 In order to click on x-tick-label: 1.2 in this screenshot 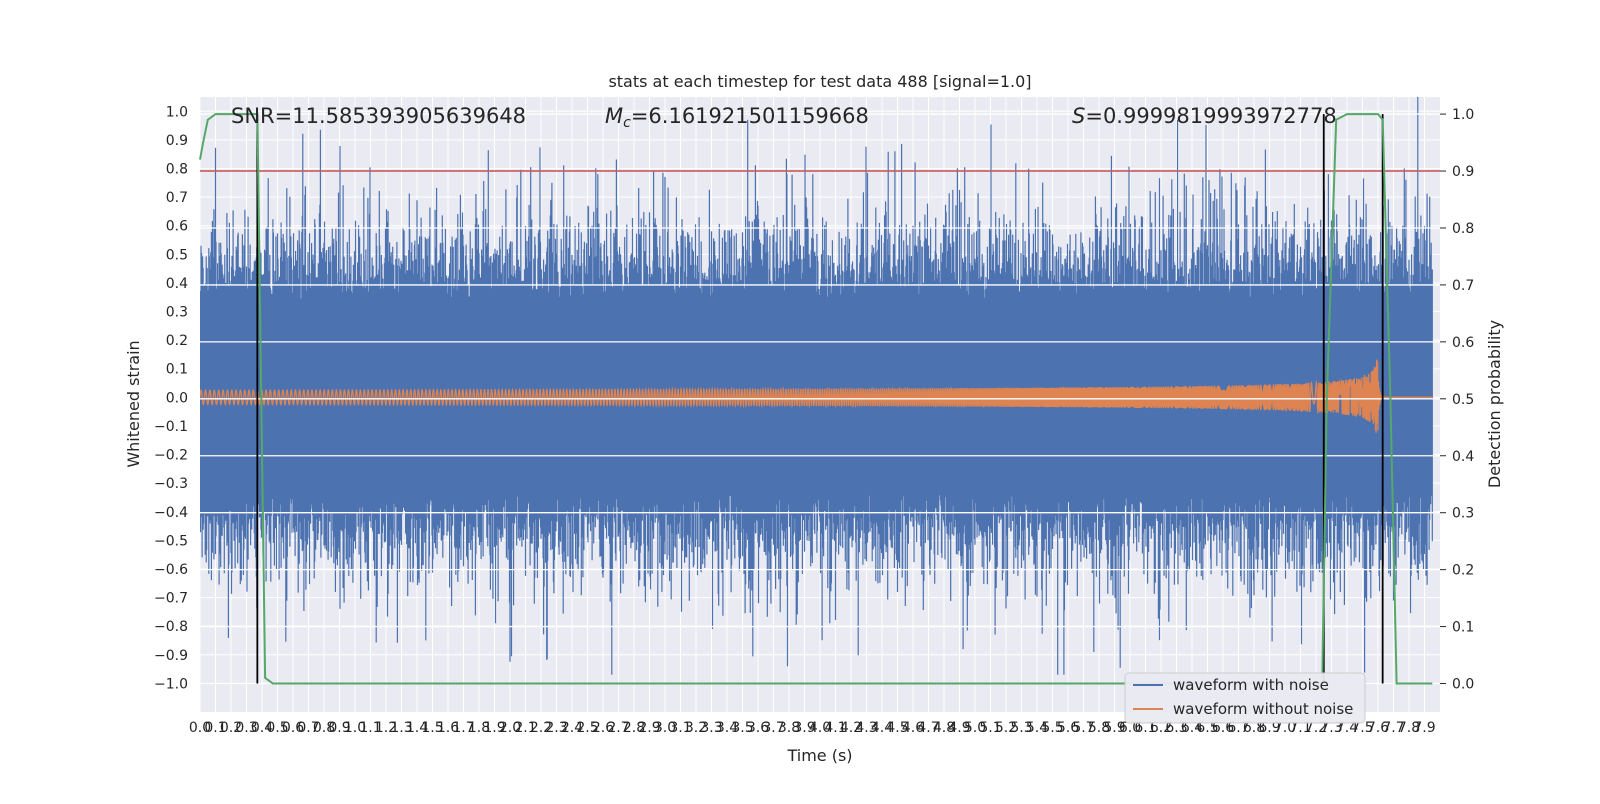, I will do `click(386, 728)`.